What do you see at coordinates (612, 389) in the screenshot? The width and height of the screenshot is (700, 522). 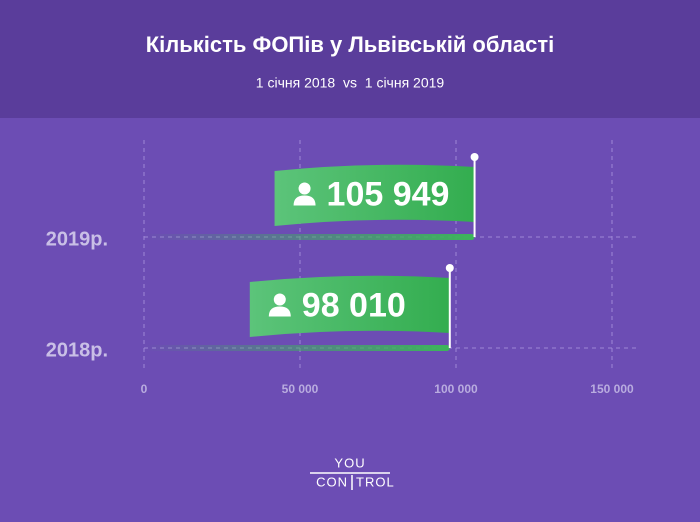 I see `x-tick-label: 150 000` at bounding box center [612, 389].